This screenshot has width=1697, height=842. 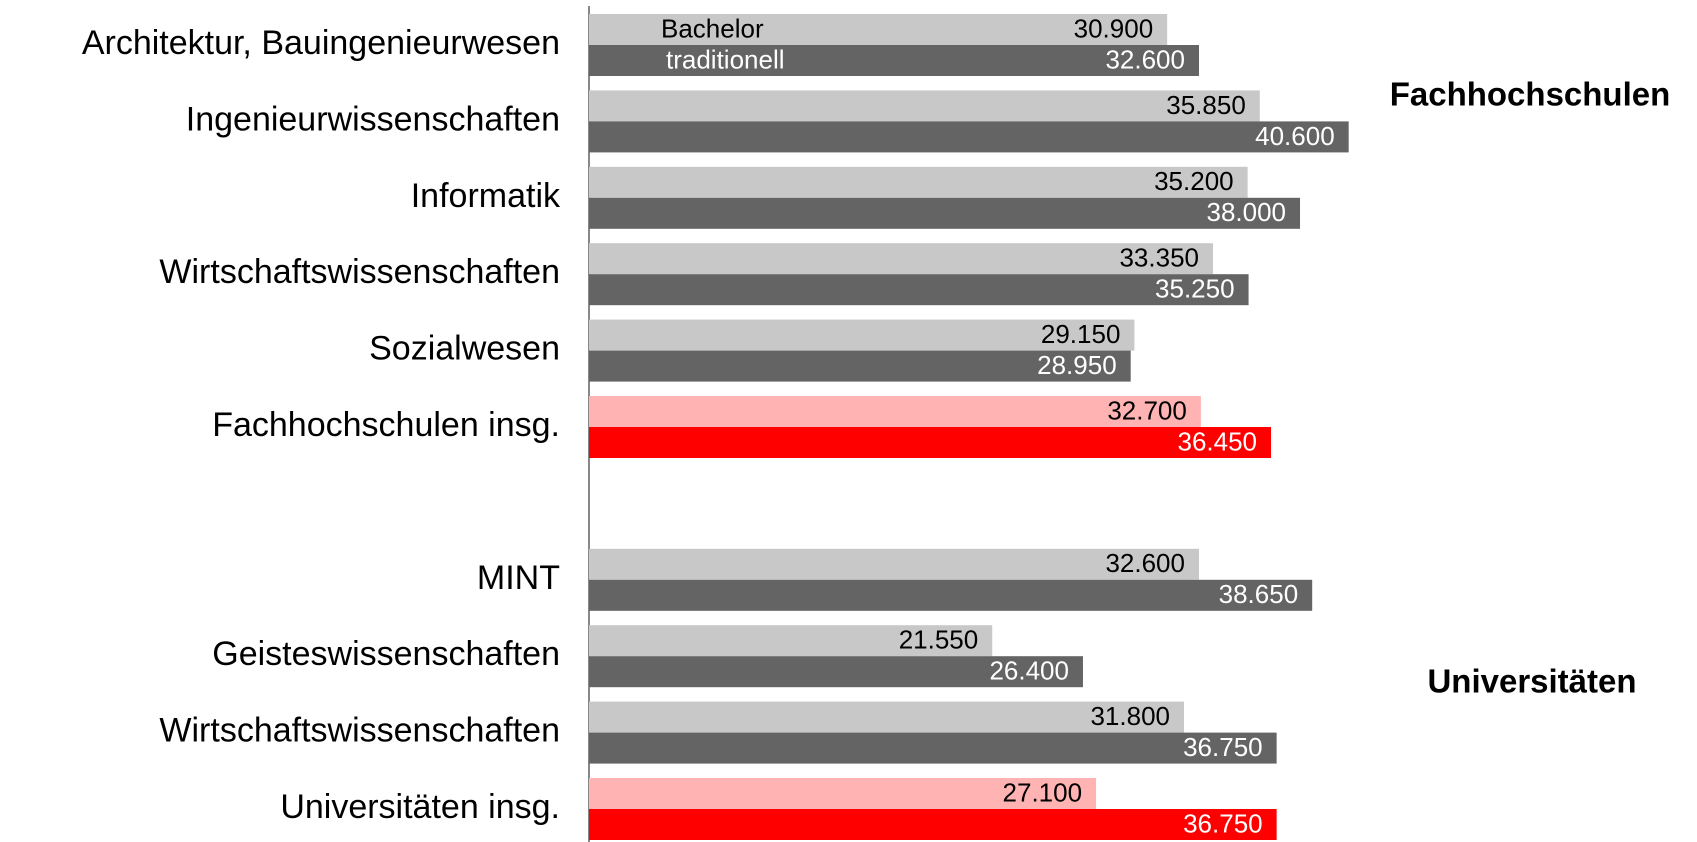 I want to click on category-label: Architektur, Bauingenieurwesen, so click(x=321, y=43).